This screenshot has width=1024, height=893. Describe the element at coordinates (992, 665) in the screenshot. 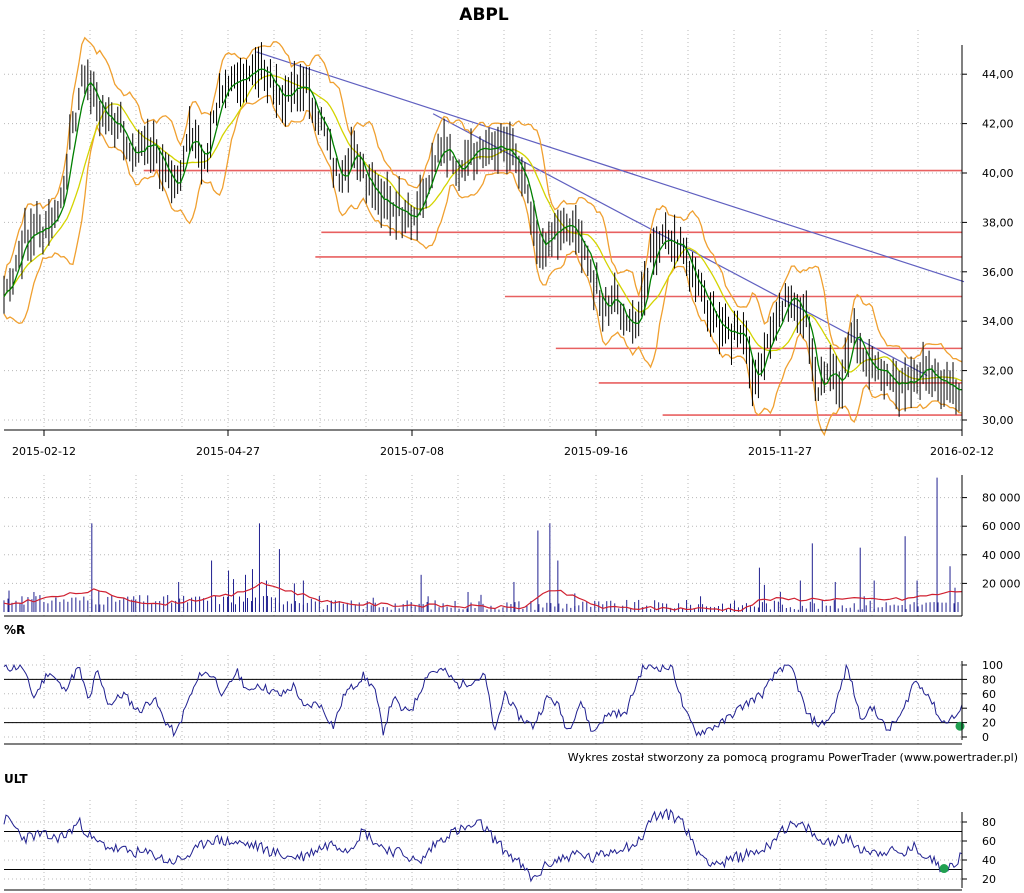

I see `y-tick-label: 100` at that location.